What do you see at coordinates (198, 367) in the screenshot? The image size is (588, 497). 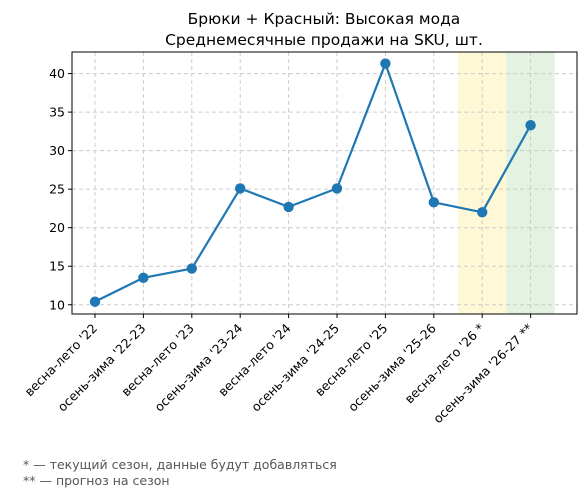 I see `x-tick-label: осень-зима '23-24` at bounding box center [198, 367].